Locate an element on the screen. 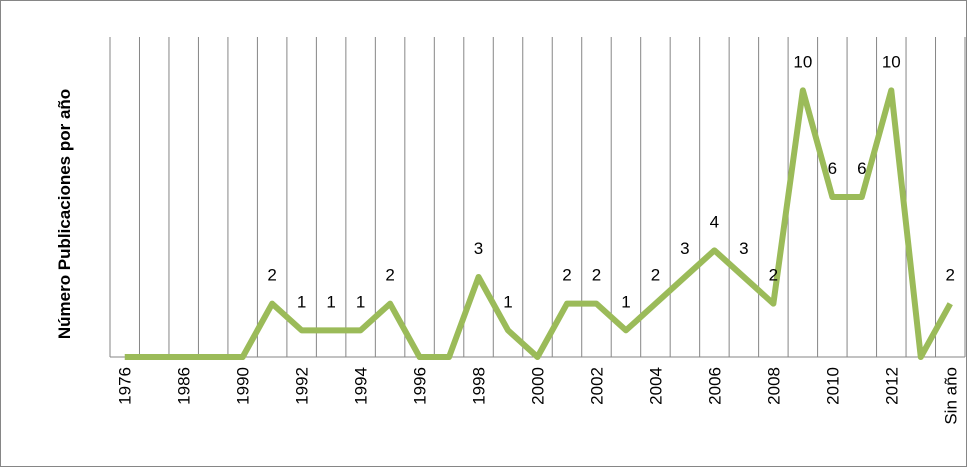  x-tick-label: 1986 is located at coordinates (184, 386).